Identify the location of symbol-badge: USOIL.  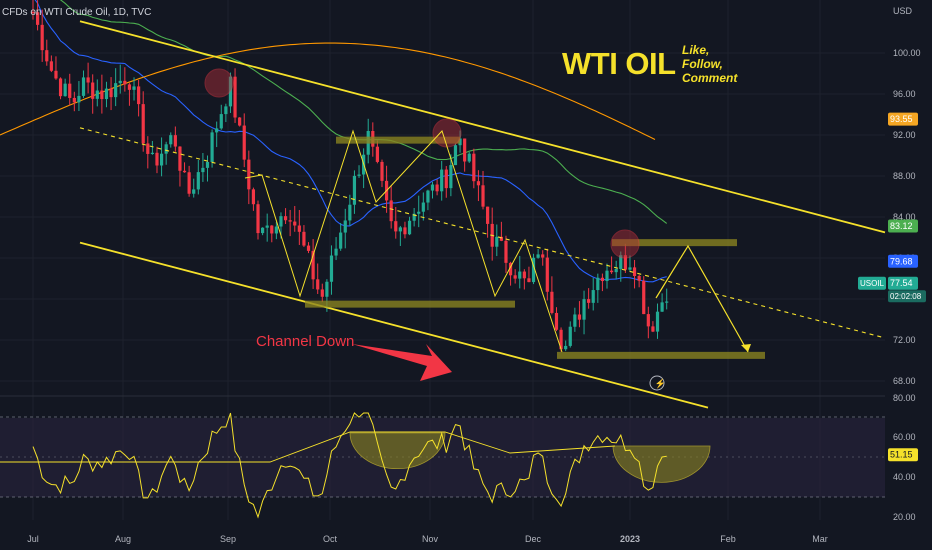
(872, 283).